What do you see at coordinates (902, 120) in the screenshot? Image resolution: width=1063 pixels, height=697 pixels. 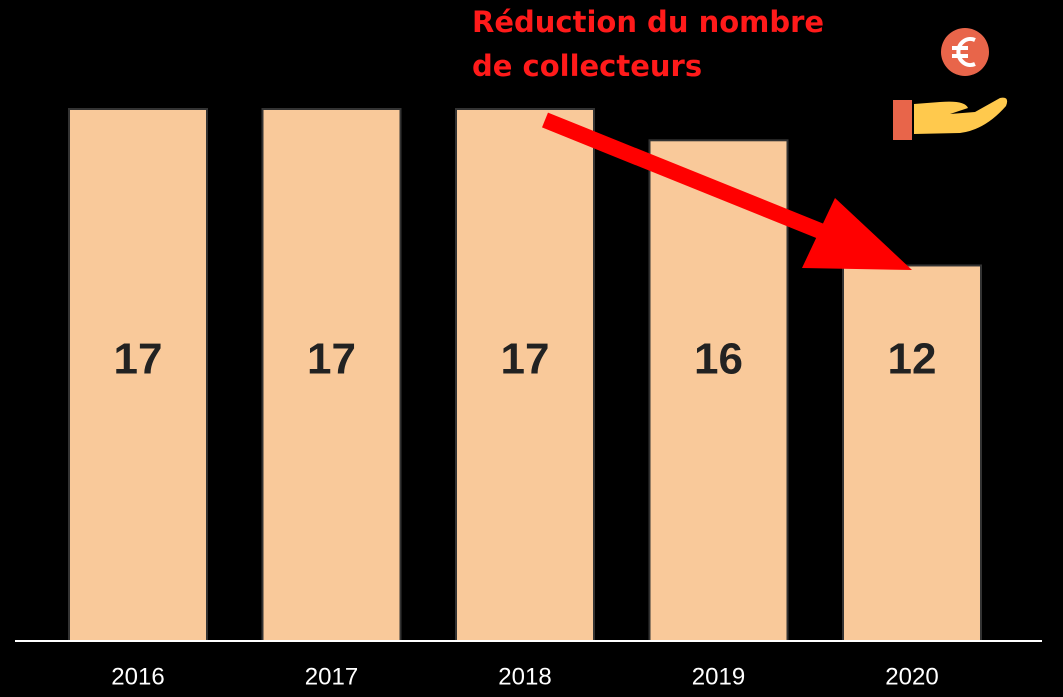 I see `sleeve` at bounding box center [902, 120].